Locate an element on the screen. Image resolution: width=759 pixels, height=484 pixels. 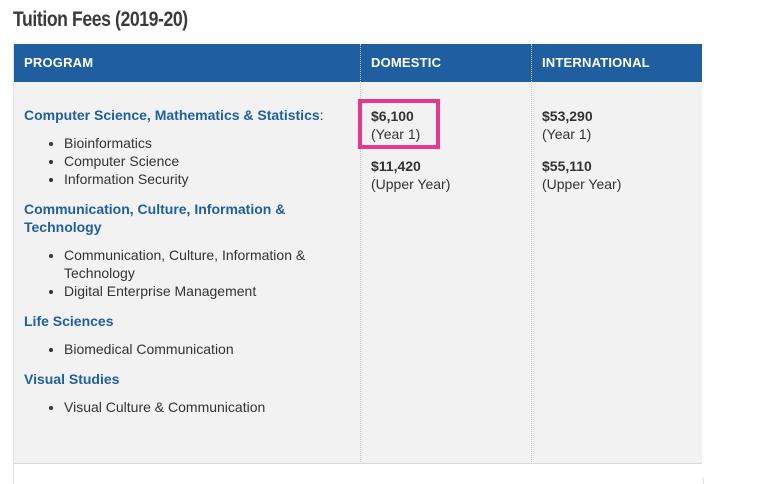
highlight-box is located at coordinates (399, 124).